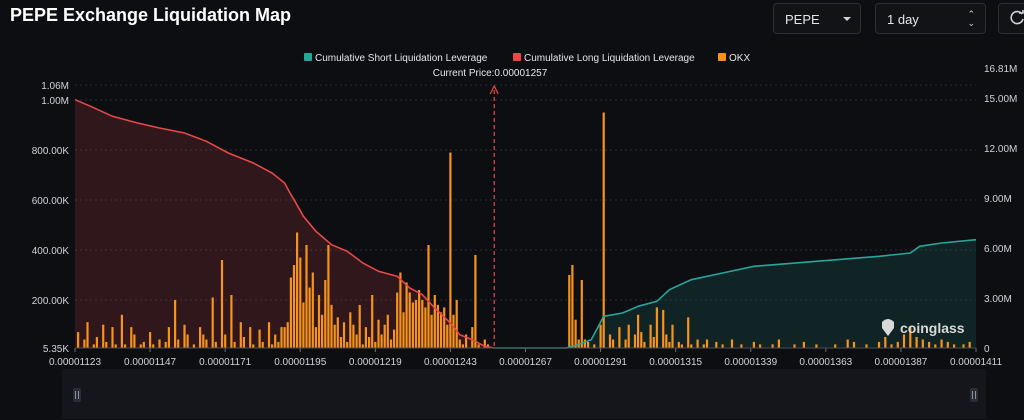 The image size is (1024, 420). What do you see at coordinates (930, 18) in the screenshot?
I see `time-range-select: 1 day ⌃ ⌄` at bounding box center [930, 18].